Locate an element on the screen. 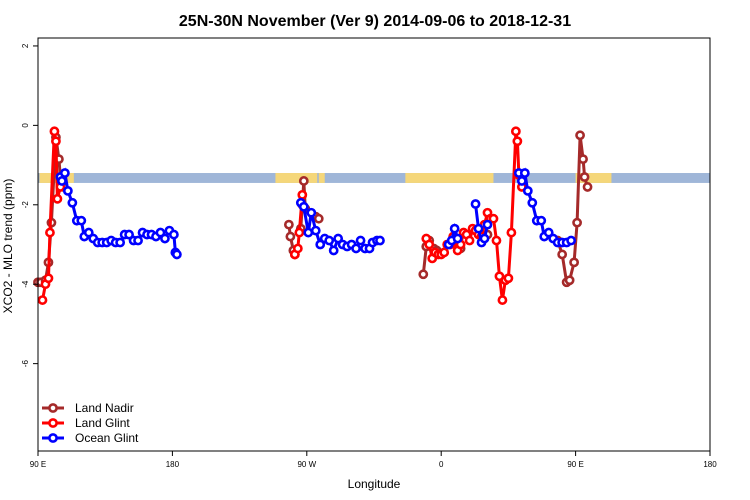  x-tick-label: 0 is located at coordinates (441, 464).